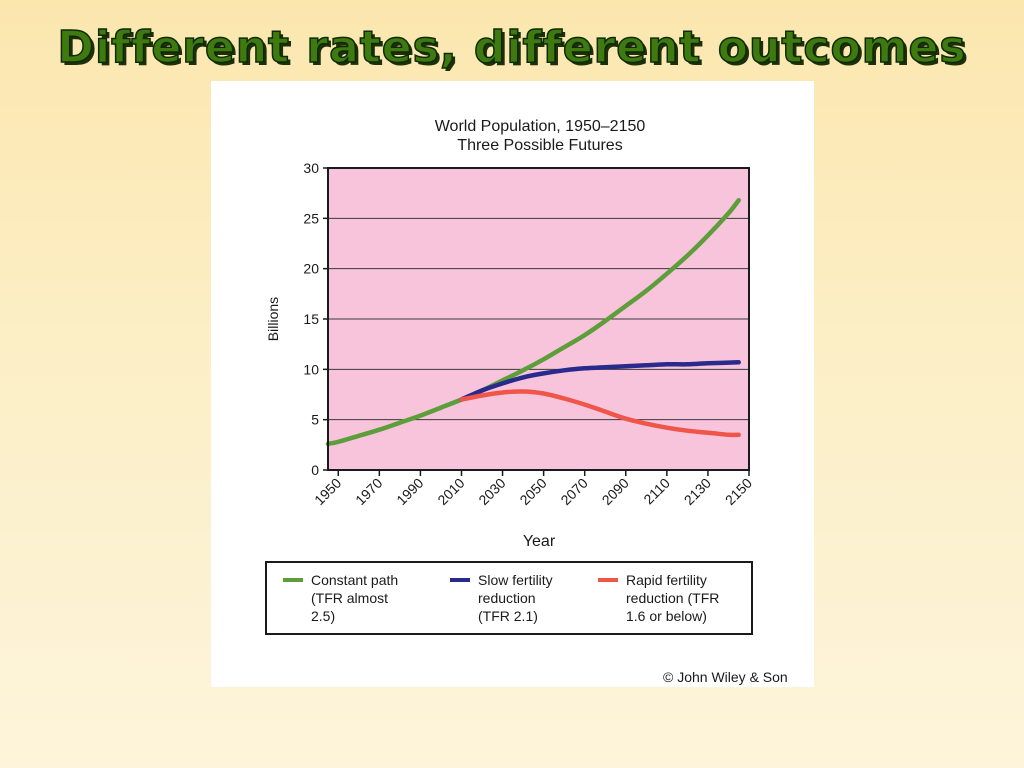 This screenshot has height=768, width=1024. Describe the element at coordinates (315, 470) in the screenshot. I see `y-tick-label: 0` at that location.